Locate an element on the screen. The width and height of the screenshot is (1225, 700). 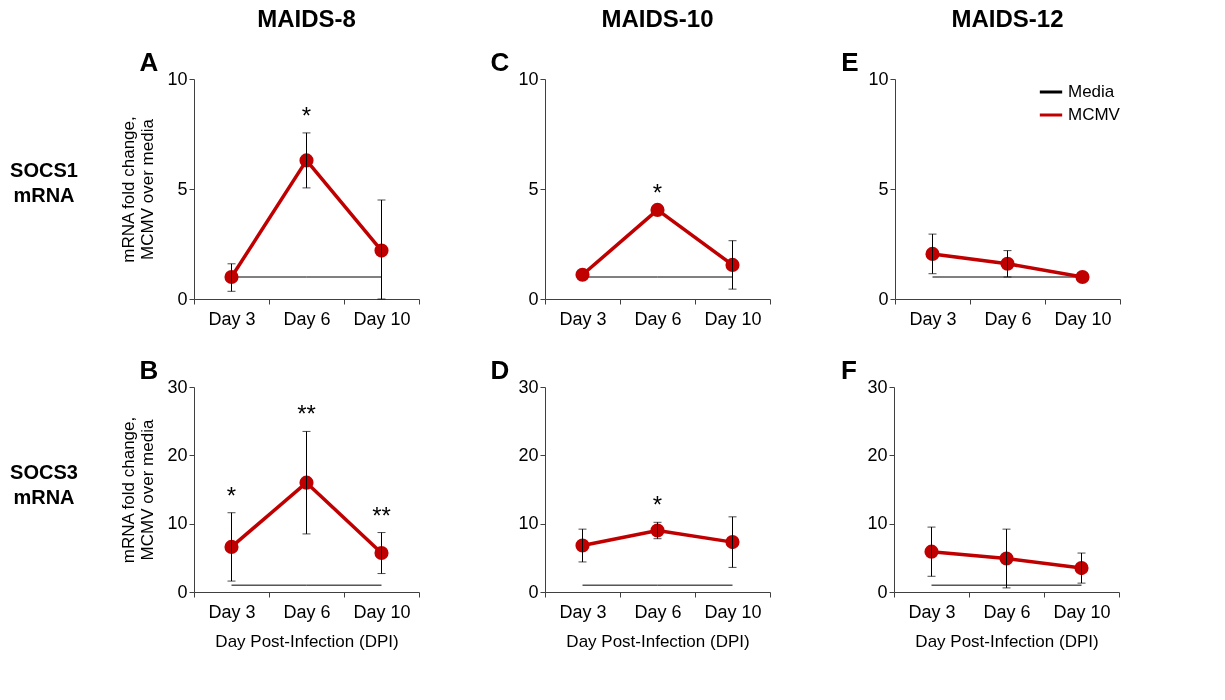
text: D is located at coordinates (500, 370).